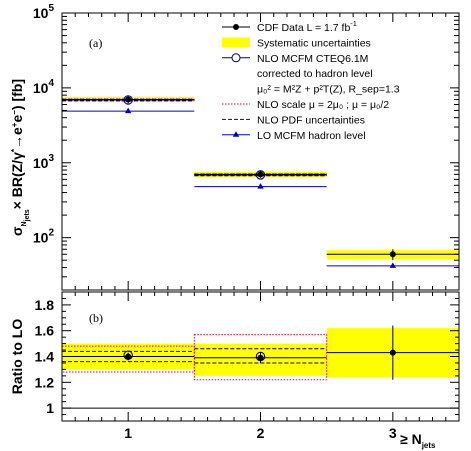 This screenshot has height=451, width=471. Describe the element at coordinates (418, 440) in the screenshot. I see `xlabel-b: ≥ Njets` at that location.